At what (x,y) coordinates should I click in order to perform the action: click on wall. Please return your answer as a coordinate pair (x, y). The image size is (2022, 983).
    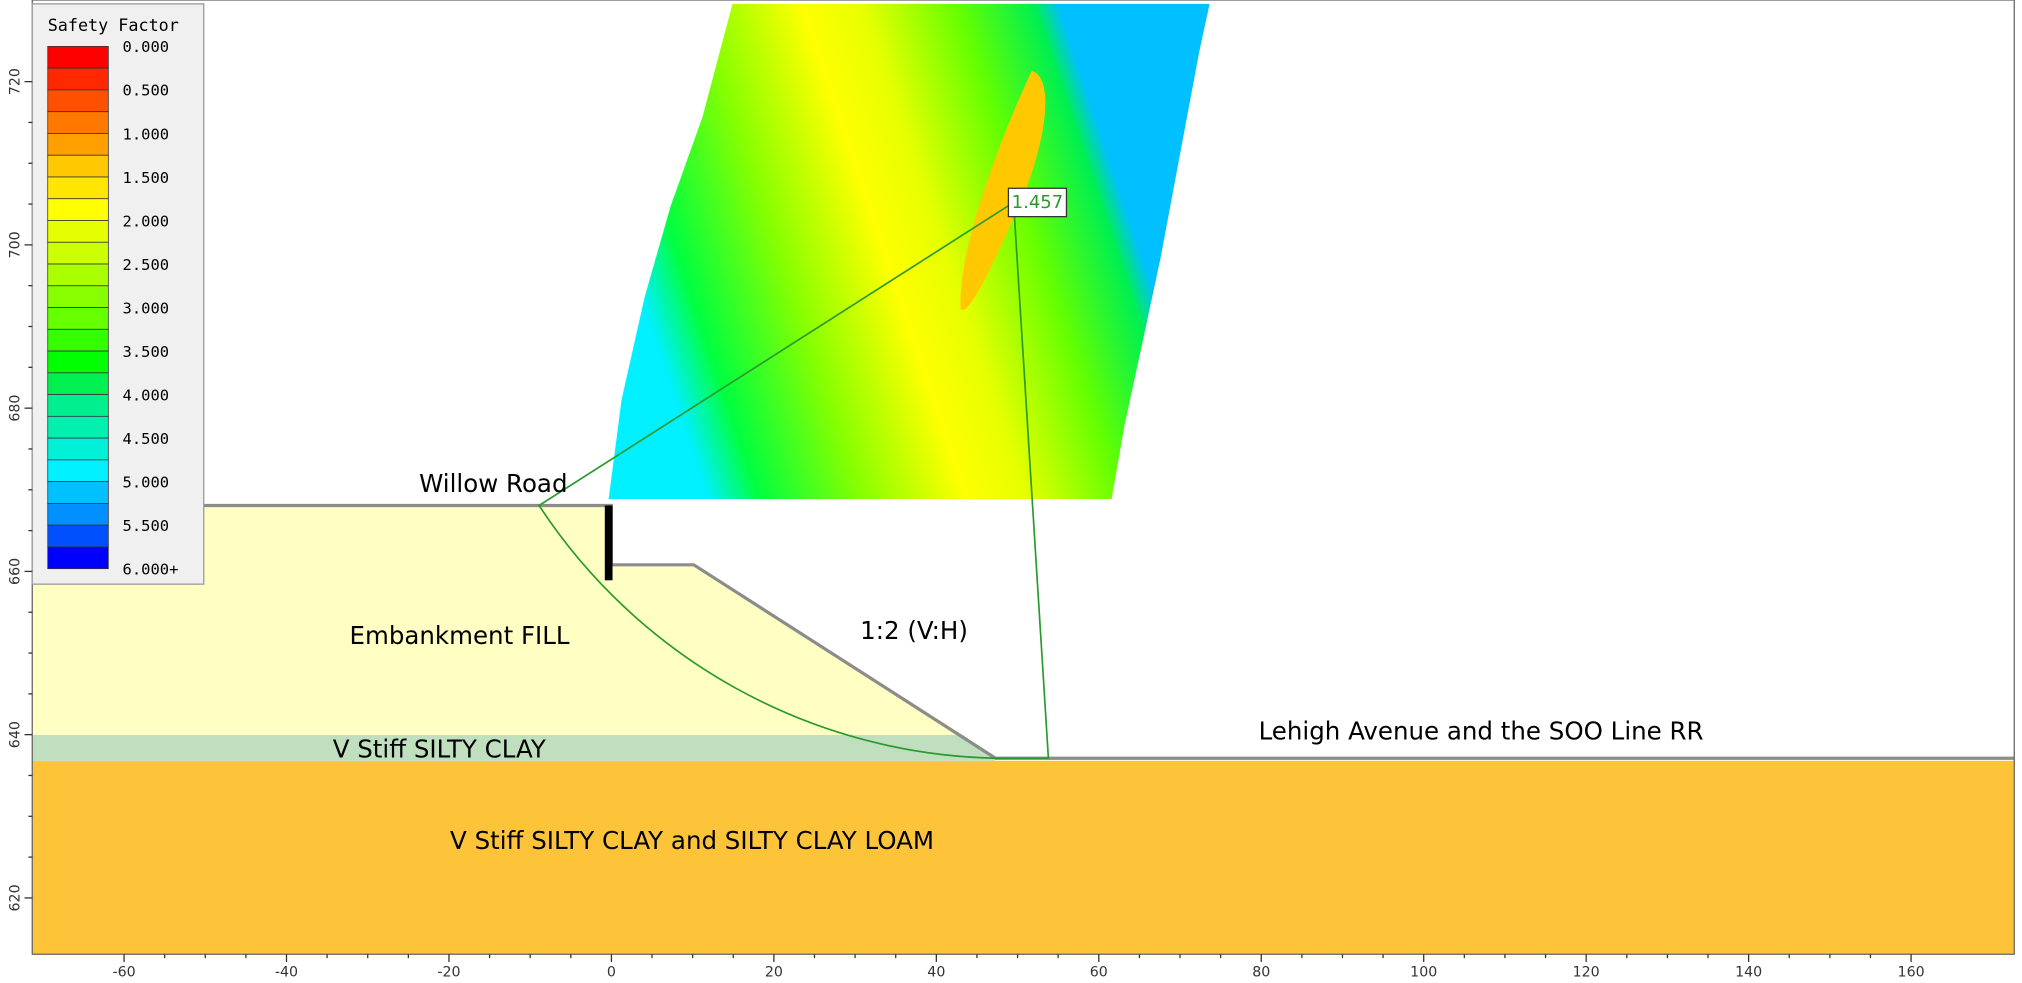
    Looking at the image, I should click on (608, 543).